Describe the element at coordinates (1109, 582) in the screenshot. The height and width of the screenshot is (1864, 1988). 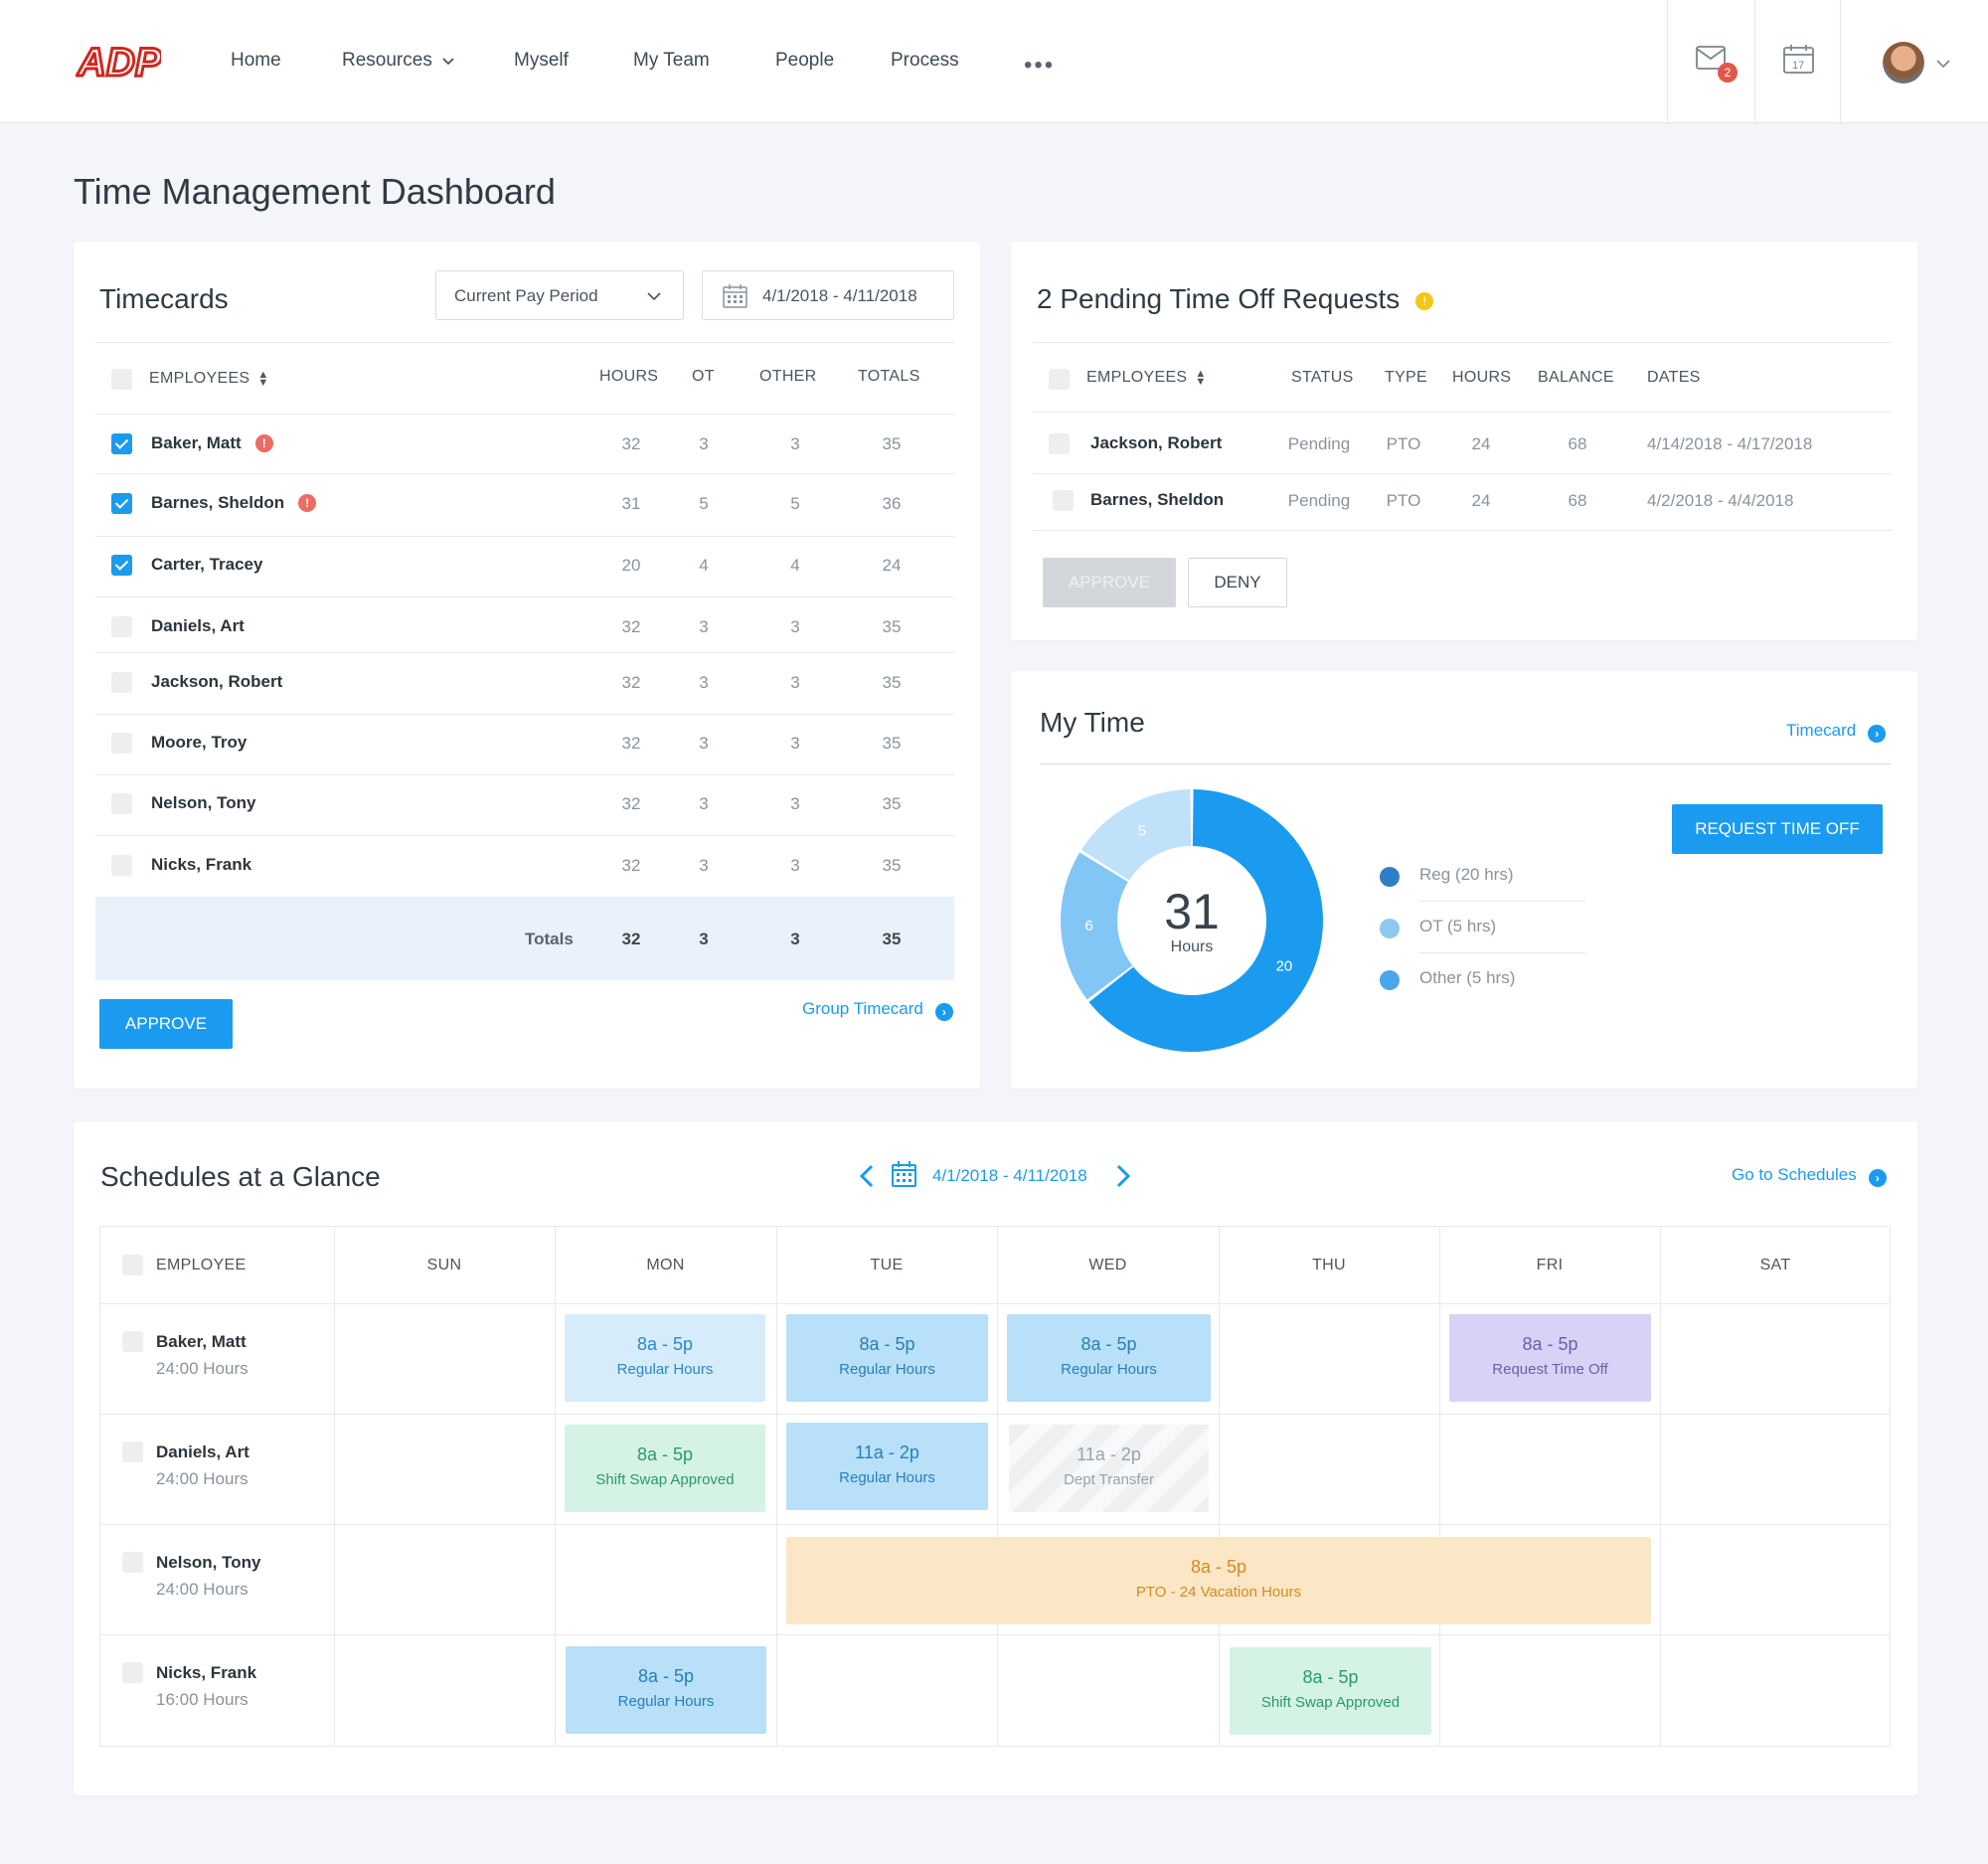
I see `approve-request-button: APPROVE` at that location.